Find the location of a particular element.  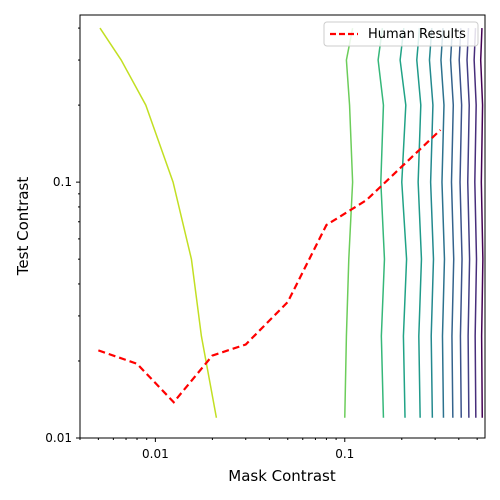

y-axis-title: Test Contrast is located at coordinates (23, 227).